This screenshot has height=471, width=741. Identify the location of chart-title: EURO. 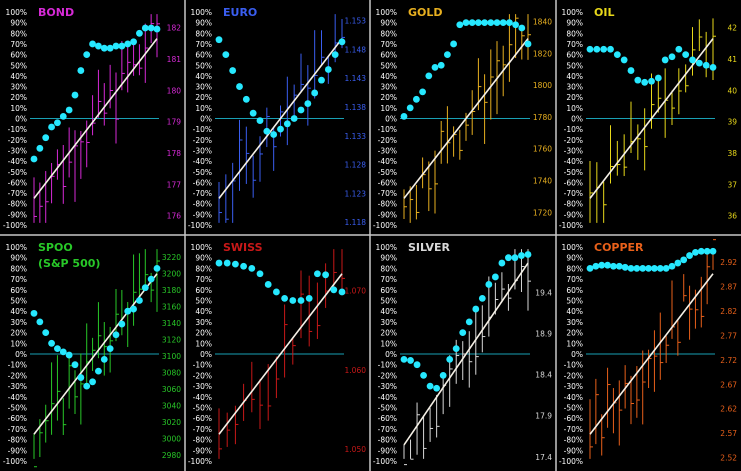
(240, 12).